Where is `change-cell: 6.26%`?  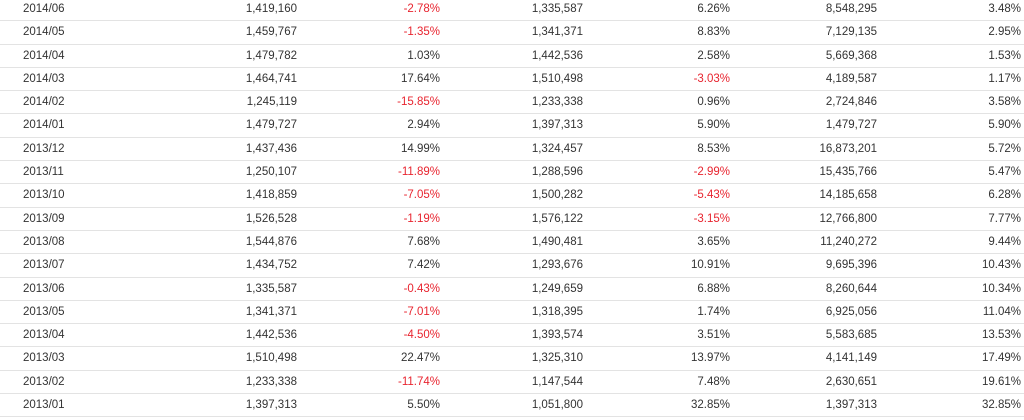 change-cell: 6.26% is located at coordinates (713, 9).